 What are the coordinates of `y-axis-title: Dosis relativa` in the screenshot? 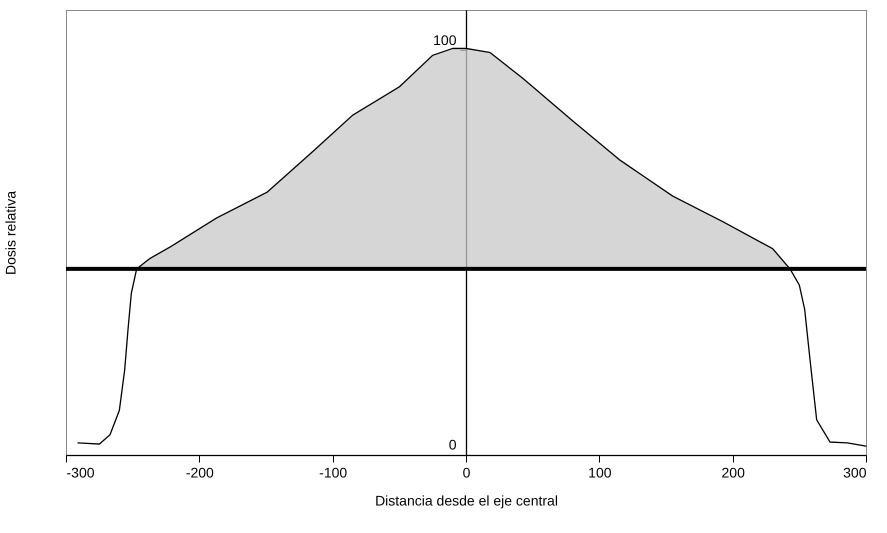 It's located at (10, 233).